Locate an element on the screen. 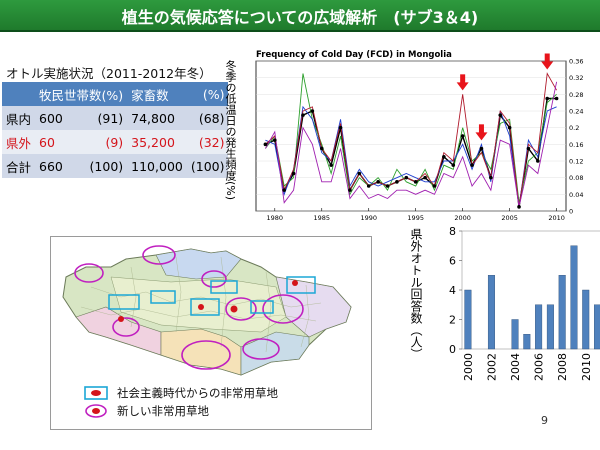 This screenshot has width=600, height=450. table-row: 県外 60 (9) 35,200 (32) is located at coordinates (115, 142).